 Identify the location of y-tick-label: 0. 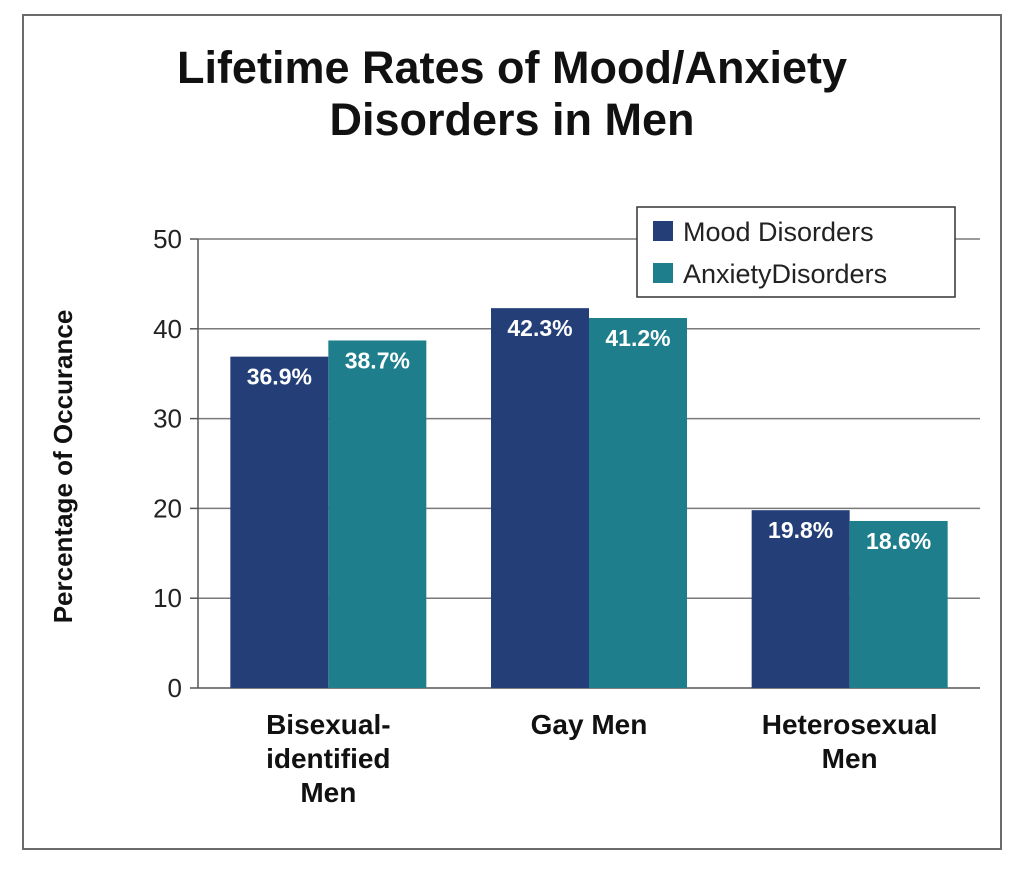
(175, 688).